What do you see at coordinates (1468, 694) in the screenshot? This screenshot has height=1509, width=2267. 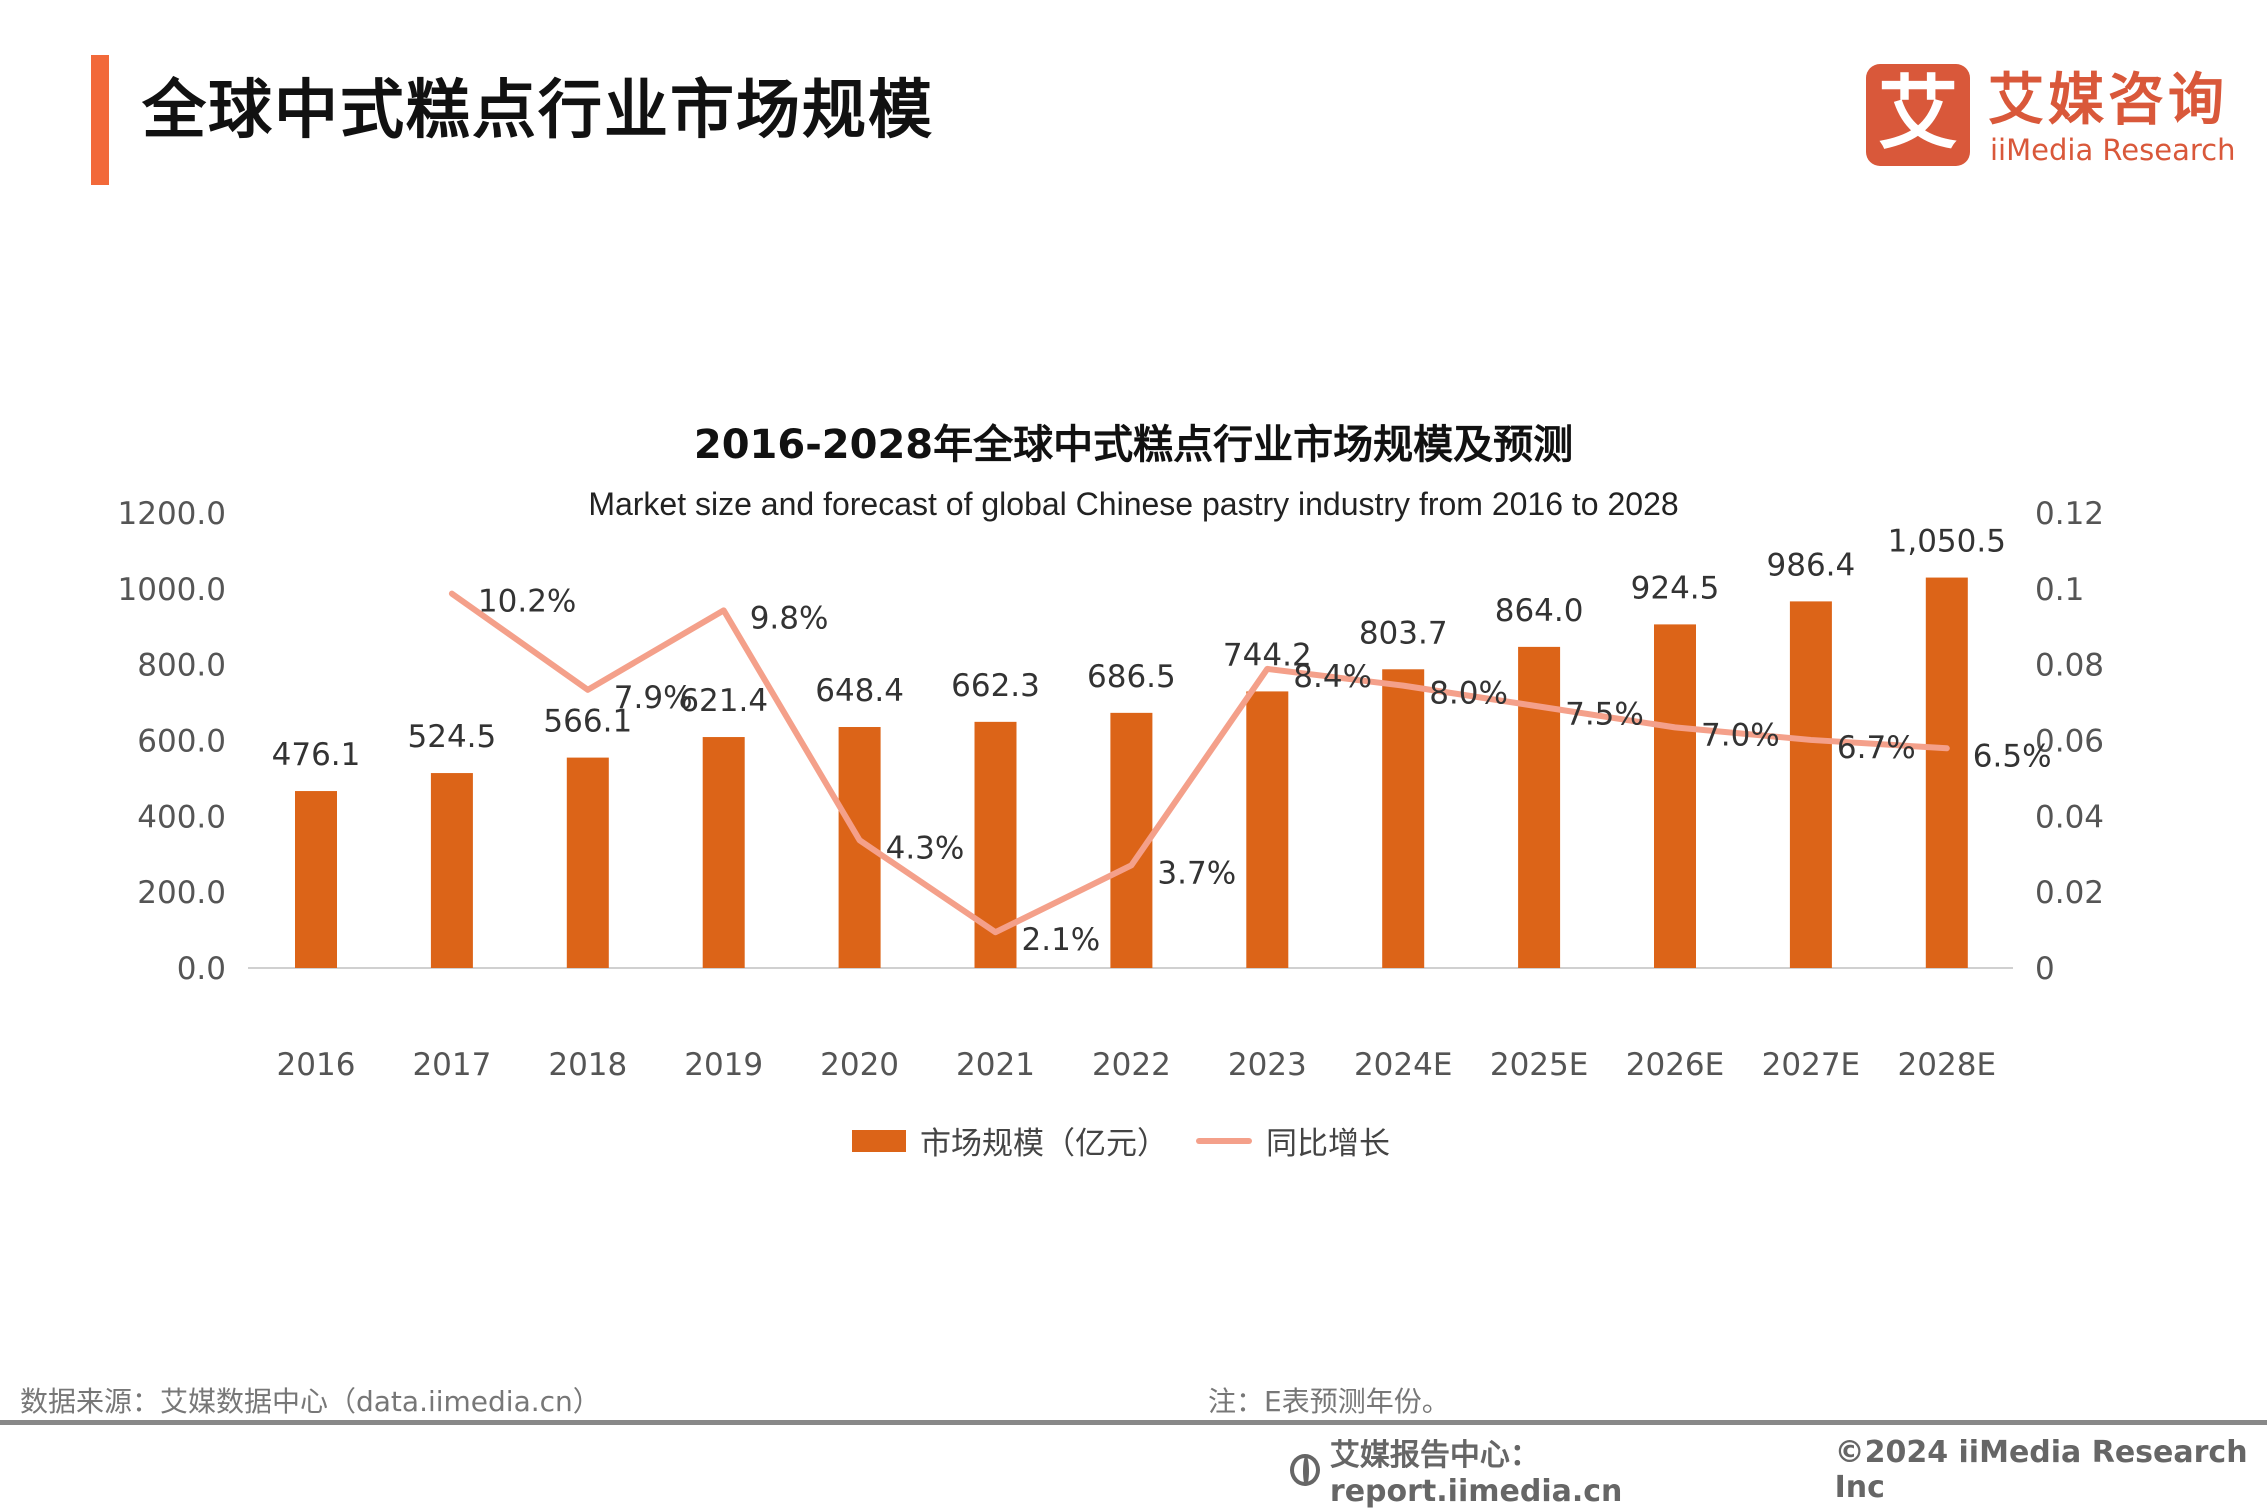 I see `growth-value-label: 8.0%` at bounding box center [1468, 694].